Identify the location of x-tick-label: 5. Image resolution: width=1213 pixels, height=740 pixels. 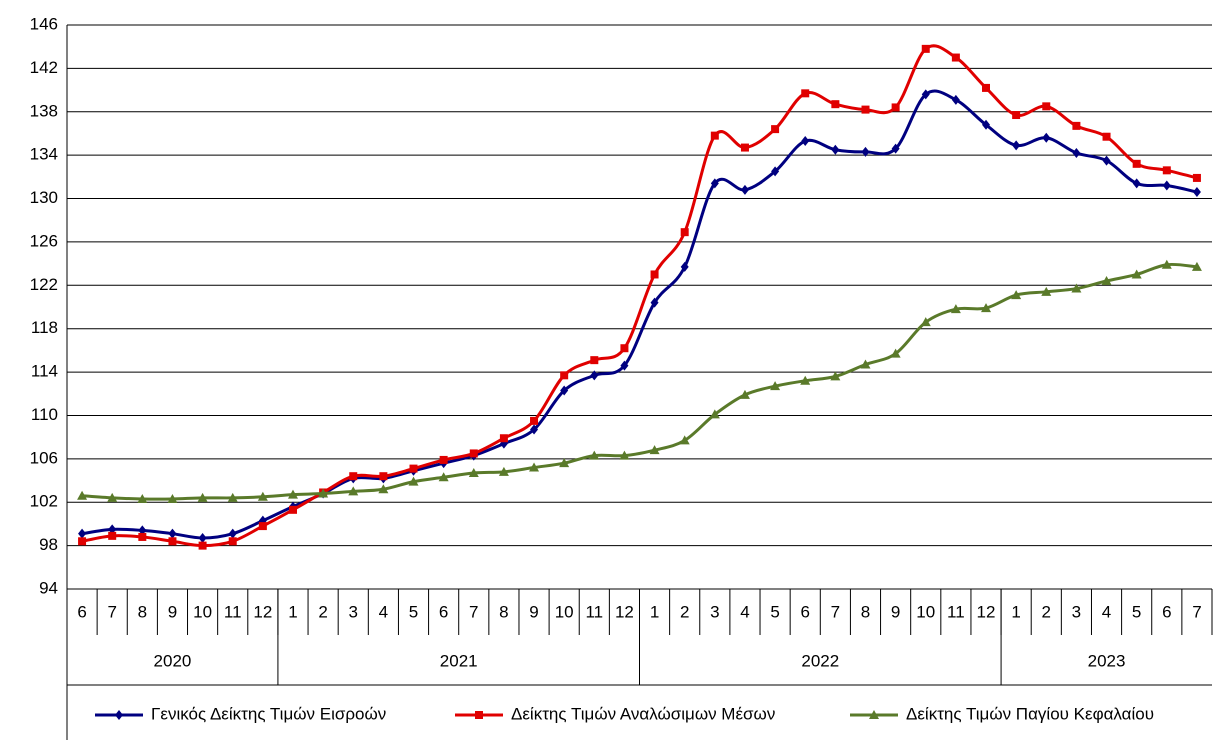
(413, 611).